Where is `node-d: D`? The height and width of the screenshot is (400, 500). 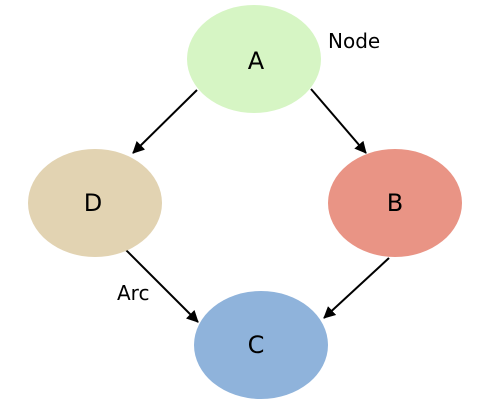
node-d: D is located at coordinates (95, 203).